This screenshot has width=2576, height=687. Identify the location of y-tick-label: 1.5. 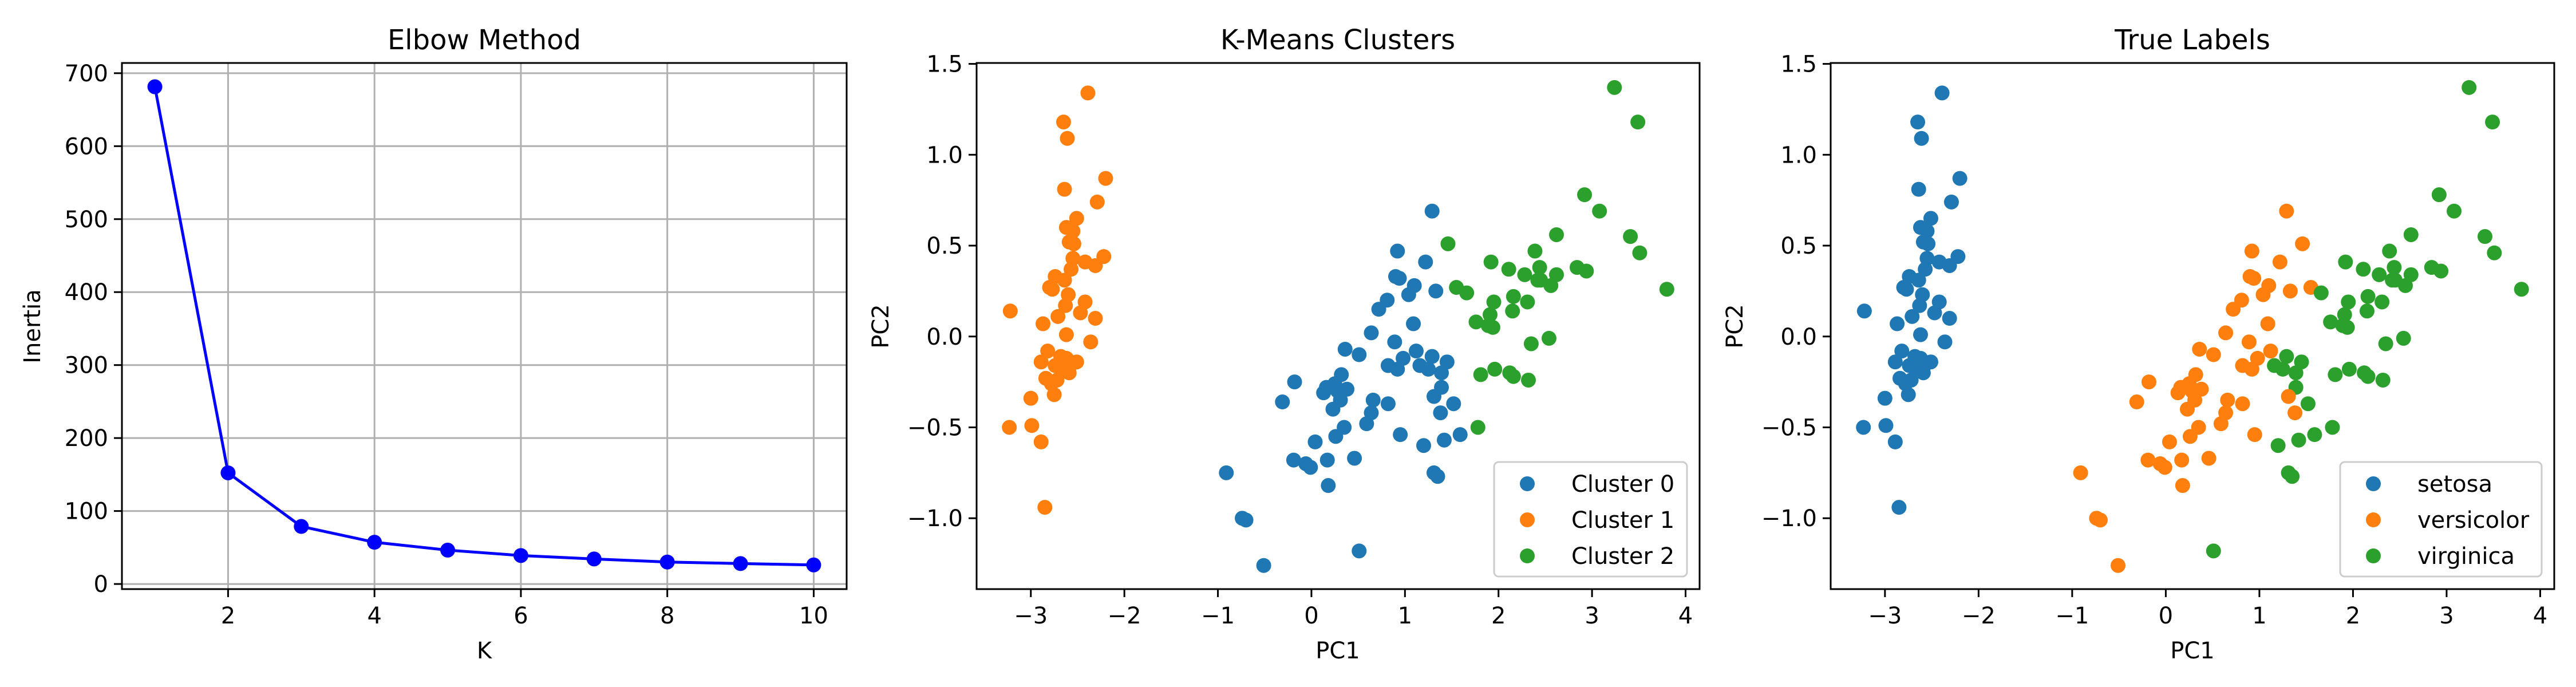
(944, 65).